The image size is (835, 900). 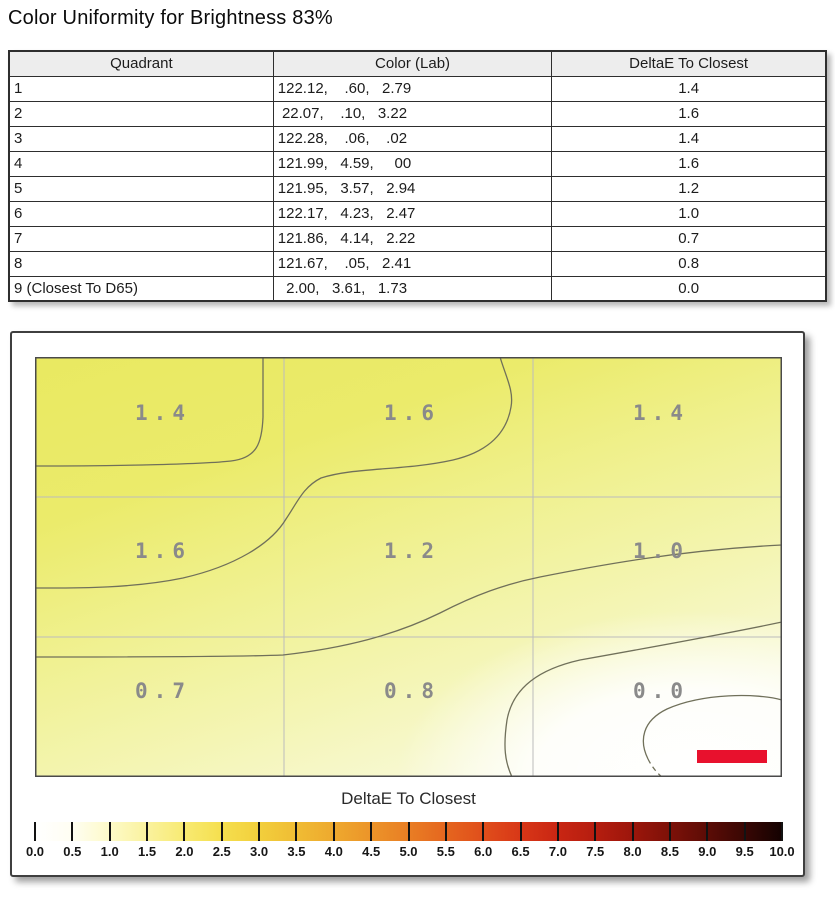 I want to click on table-row: 2 22.07, .10, 3.22 1.6, so click(x=417, y=113).